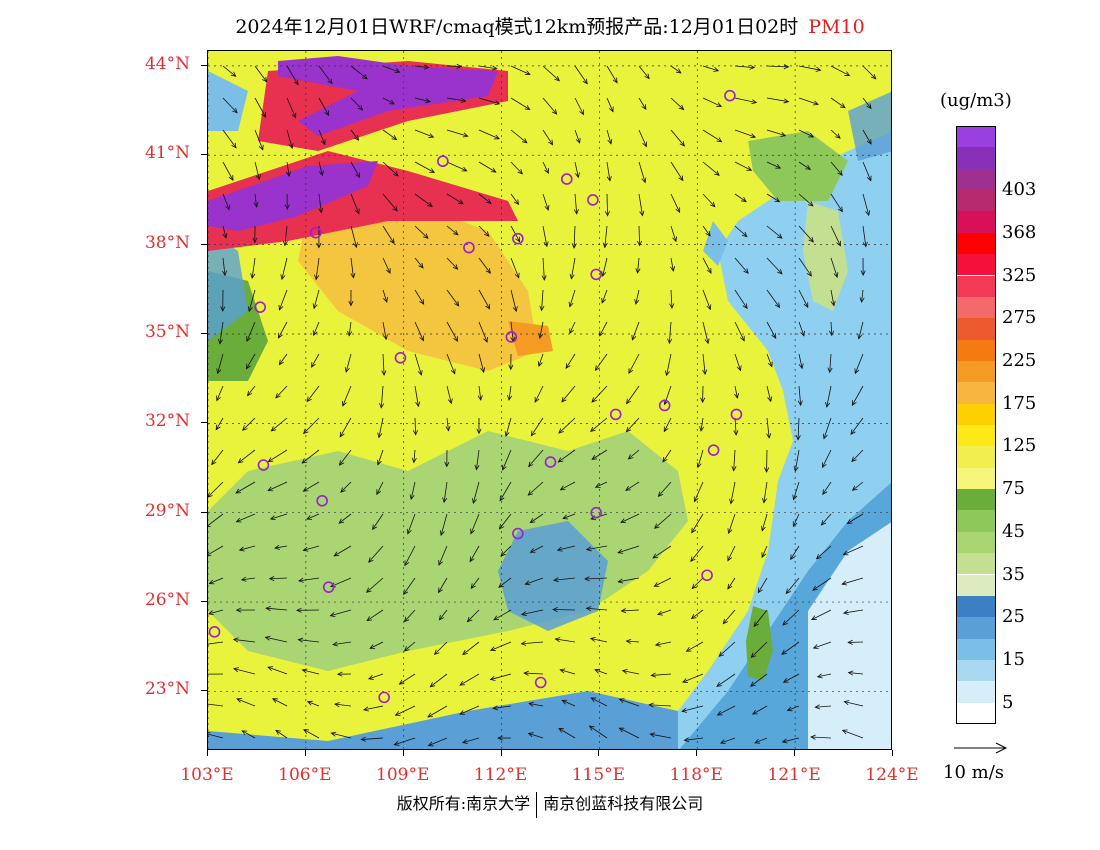 The height and width of the screenshot is (850, 1100). I want to click on lon-label: 124°E, so click(892, 775).